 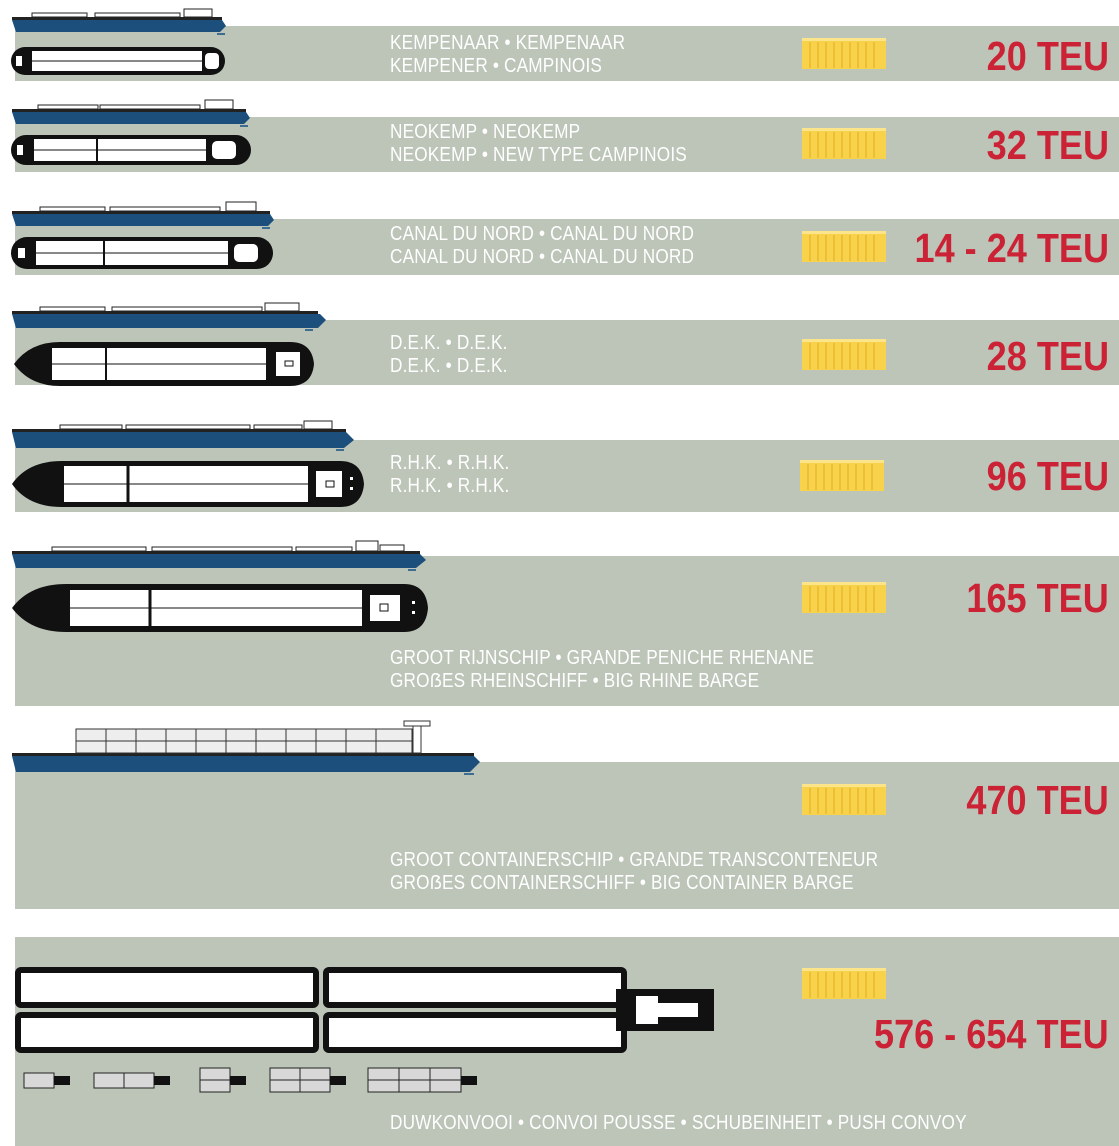 I want to click on capacity-label: 165 TEU, so click(x=1037, y=598).